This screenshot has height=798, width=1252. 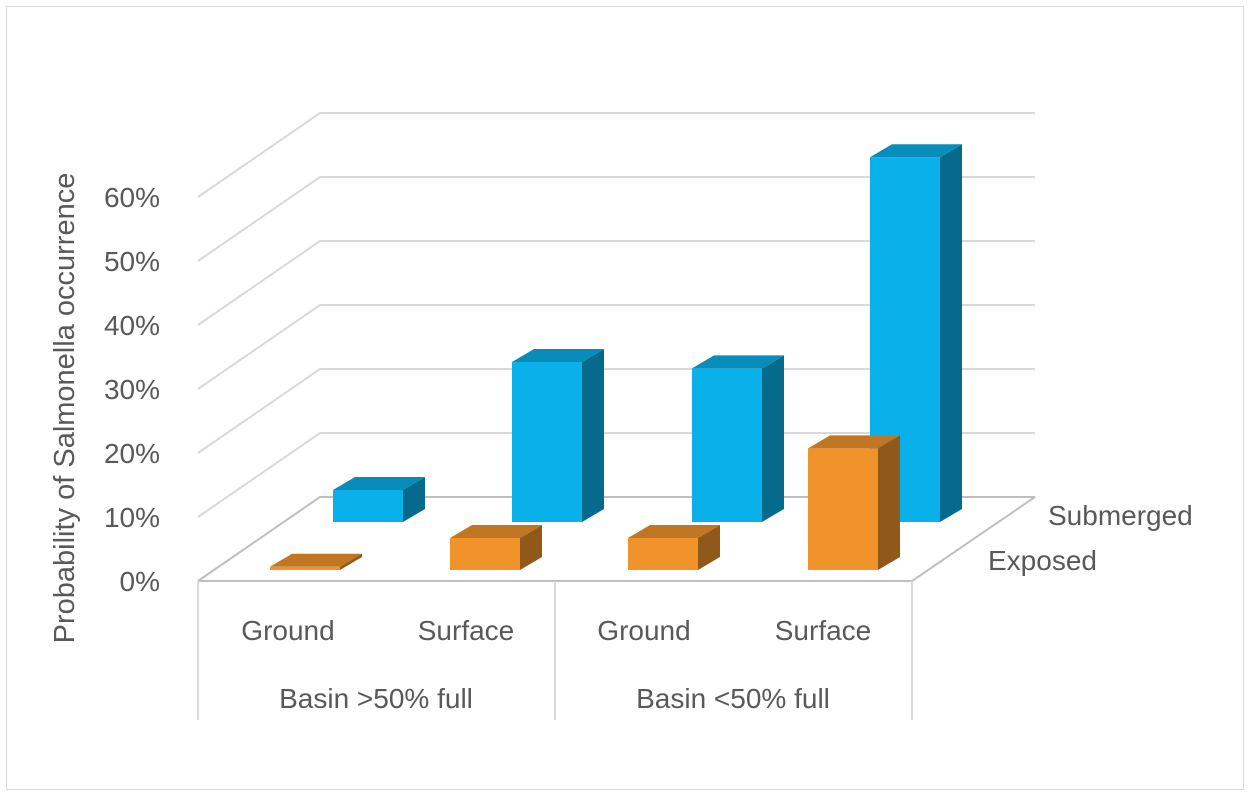 What do you see at coordinates (132, 453) in the screenshot?
I see `y-tick-label: 20%` at bounding box center [132, 453].